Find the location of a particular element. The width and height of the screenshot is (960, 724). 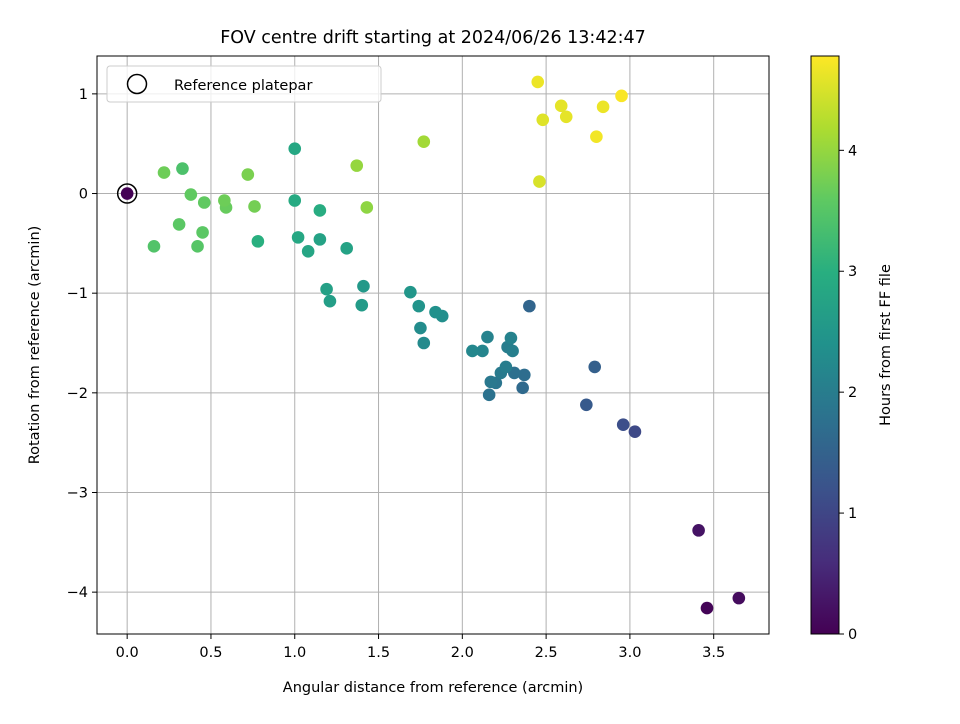

x-tick-label: 3.0 is located at coordinates (629, 653).